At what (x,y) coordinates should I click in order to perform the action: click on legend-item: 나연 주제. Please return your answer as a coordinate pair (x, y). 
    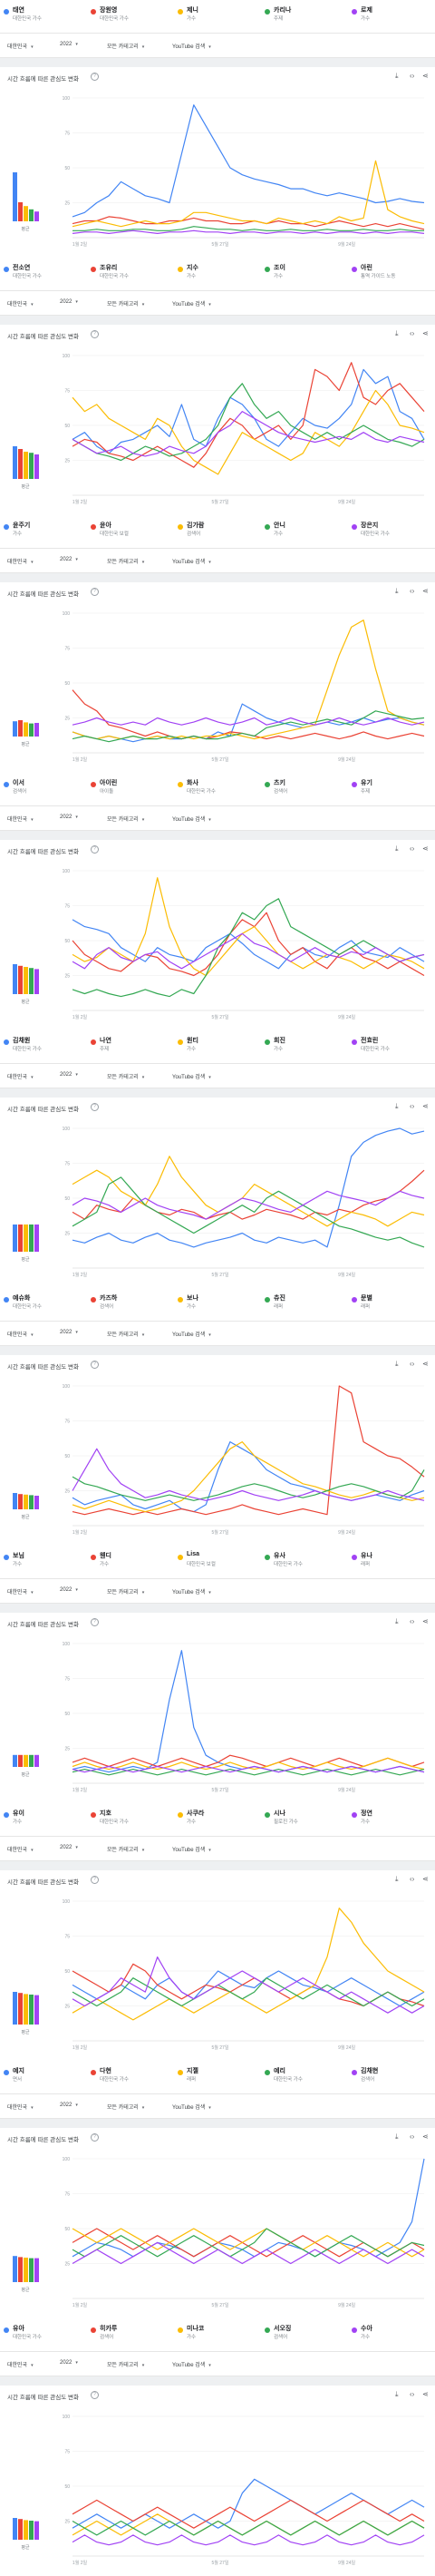
    Looking at the image, I should click on (132, 1048).